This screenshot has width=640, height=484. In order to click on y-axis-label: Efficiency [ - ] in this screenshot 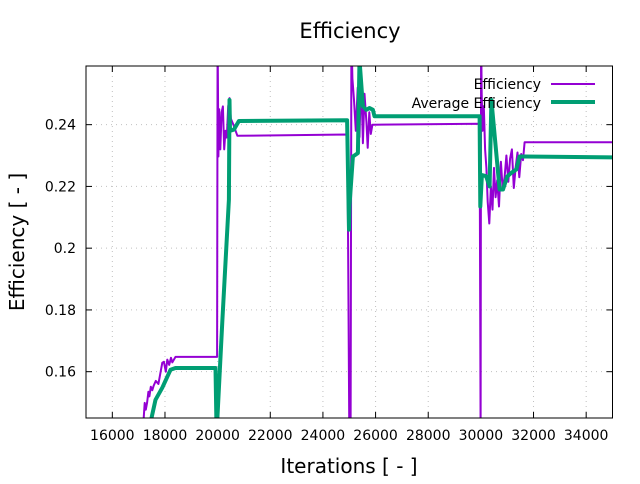, I will do `click(17, 242)`.